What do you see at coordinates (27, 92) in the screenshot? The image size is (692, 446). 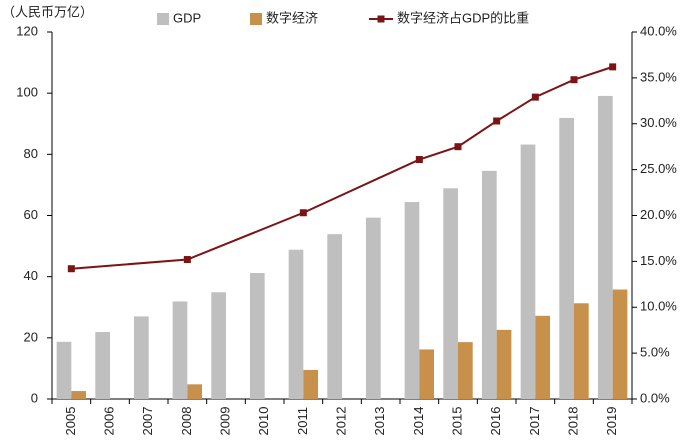 I see `y-tick-label: 100` at bounding box center [27, 92].